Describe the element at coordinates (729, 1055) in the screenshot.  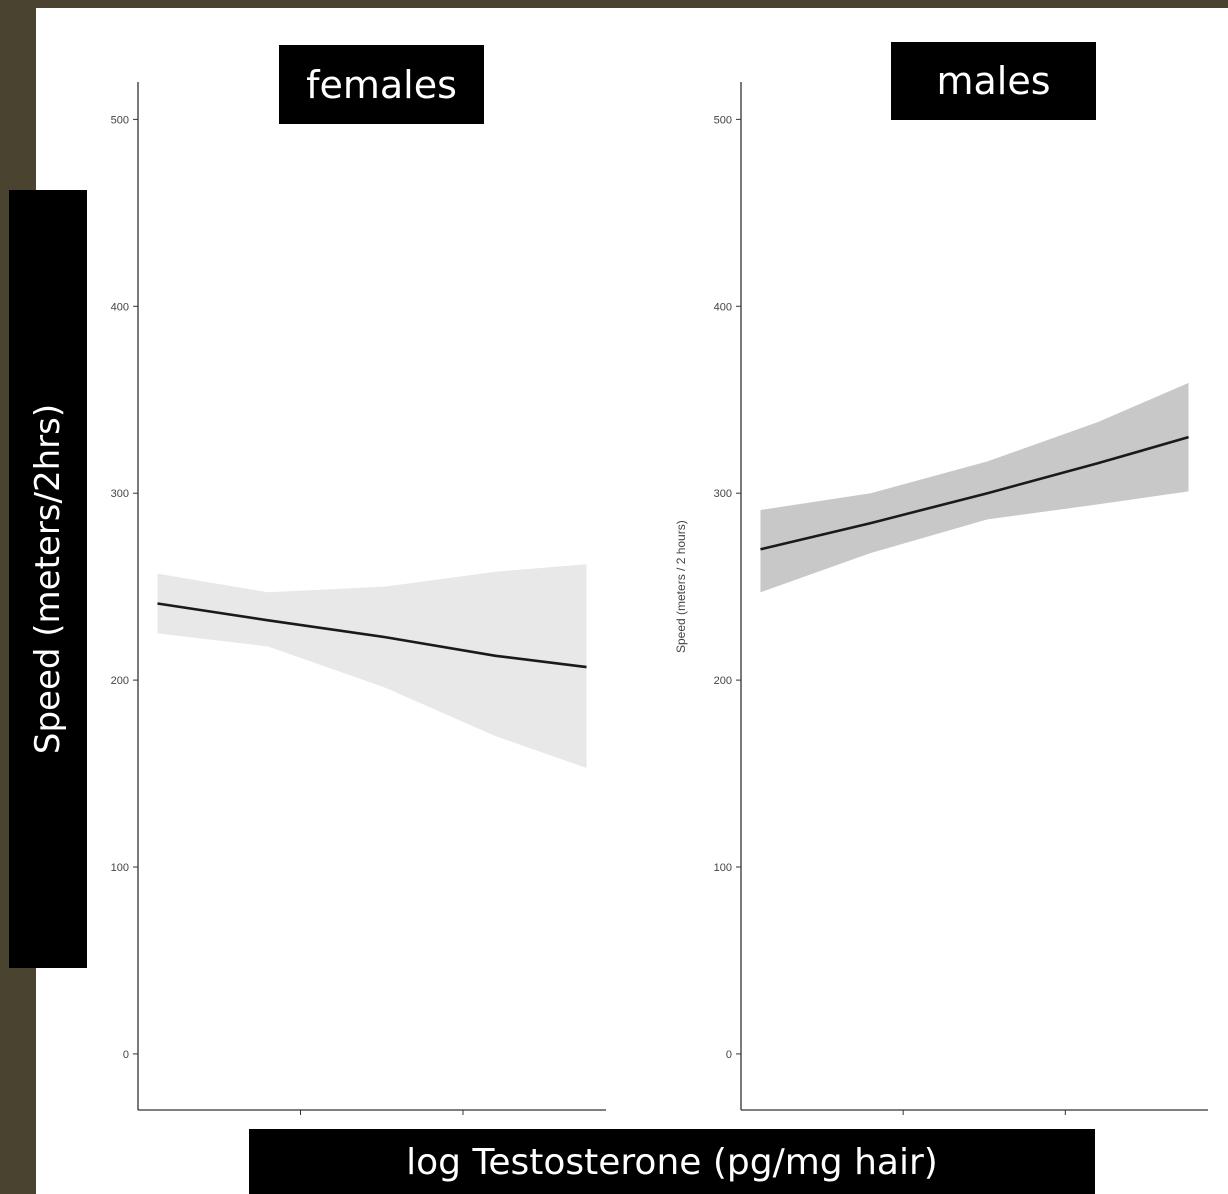
I see `males-y-tick-label-0: 0` at that location.